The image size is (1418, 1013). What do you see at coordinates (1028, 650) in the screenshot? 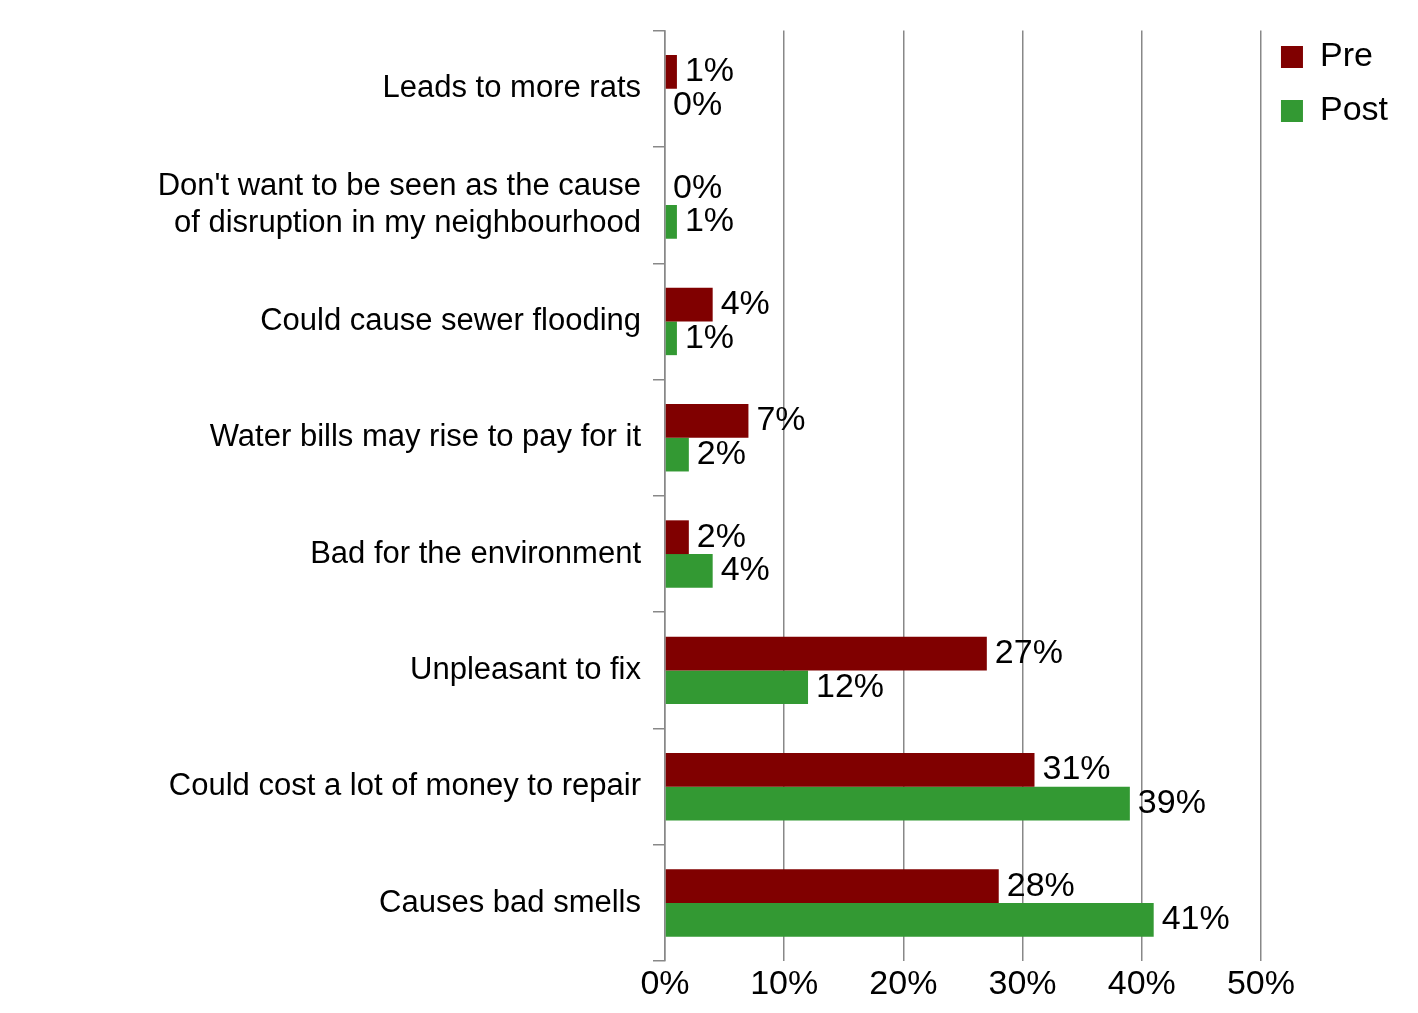
I see `data-label: 27%` at bounding box center [1028, 650].